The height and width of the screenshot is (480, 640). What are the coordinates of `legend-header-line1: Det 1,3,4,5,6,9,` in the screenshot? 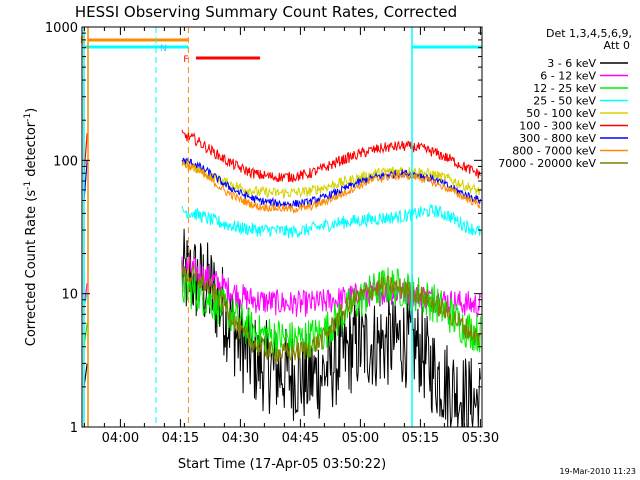 It's located at (589, 33).